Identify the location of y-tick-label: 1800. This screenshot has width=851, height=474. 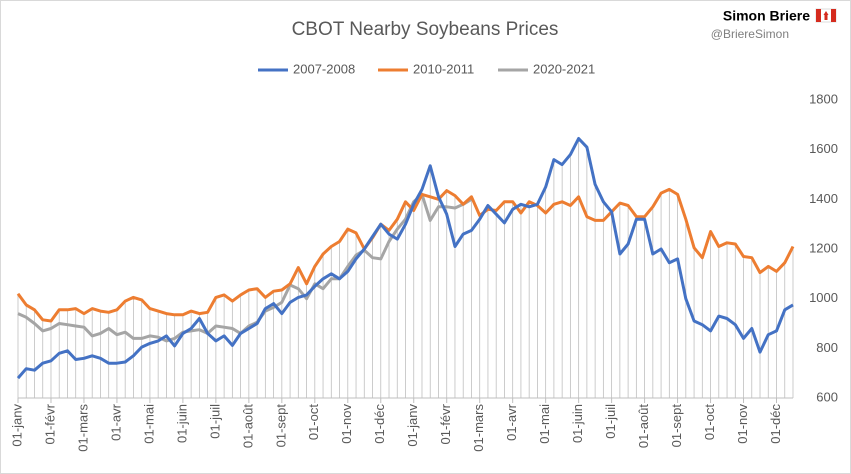
(823, 98).